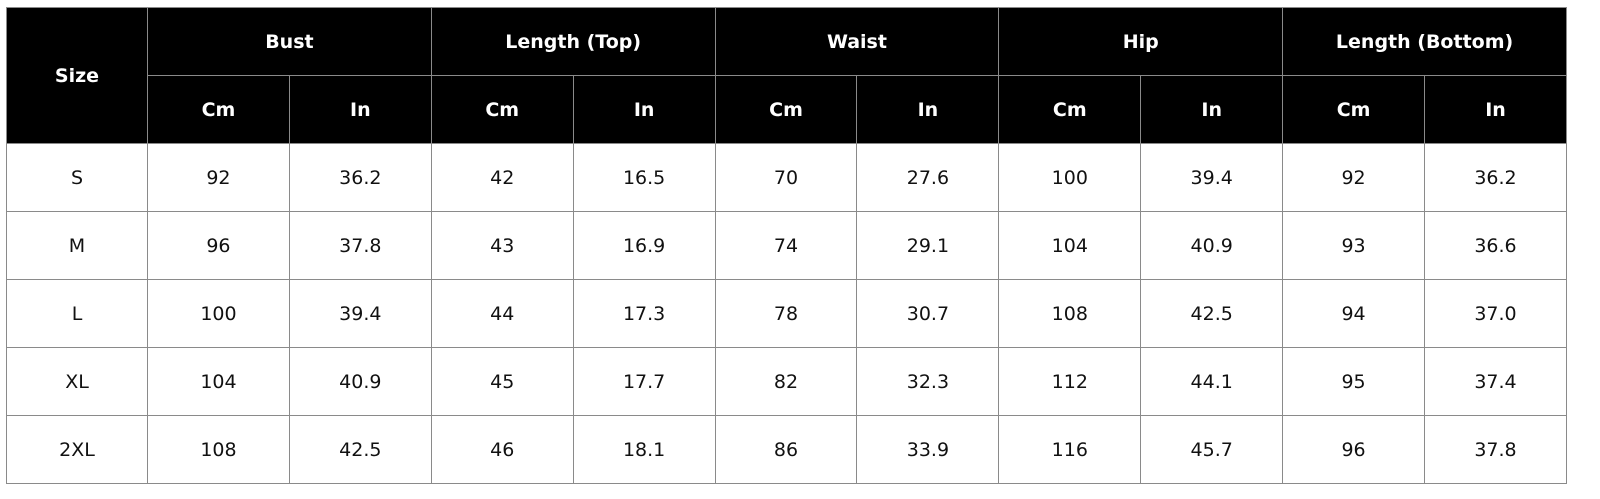 Image resolution: width=1600 pixels, height=499 pixels. Describe the element at coordinates (502, 381) in the screenshot. I see `value-cell: 45` at that location.